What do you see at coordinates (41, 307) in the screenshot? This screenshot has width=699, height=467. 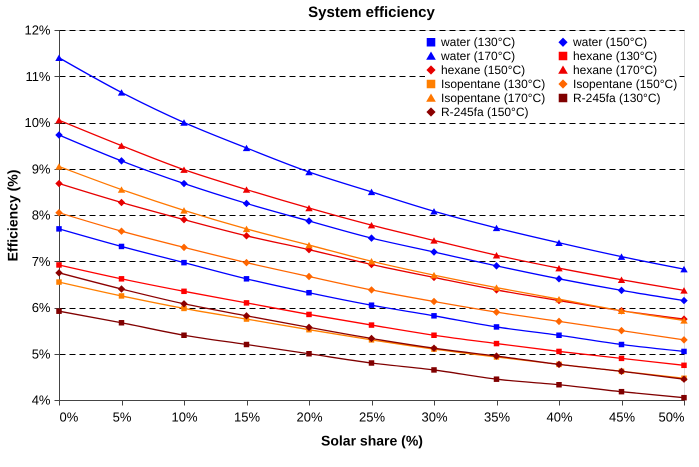 I see `y-tick-label: 6%` at bounding box center [41, 307].